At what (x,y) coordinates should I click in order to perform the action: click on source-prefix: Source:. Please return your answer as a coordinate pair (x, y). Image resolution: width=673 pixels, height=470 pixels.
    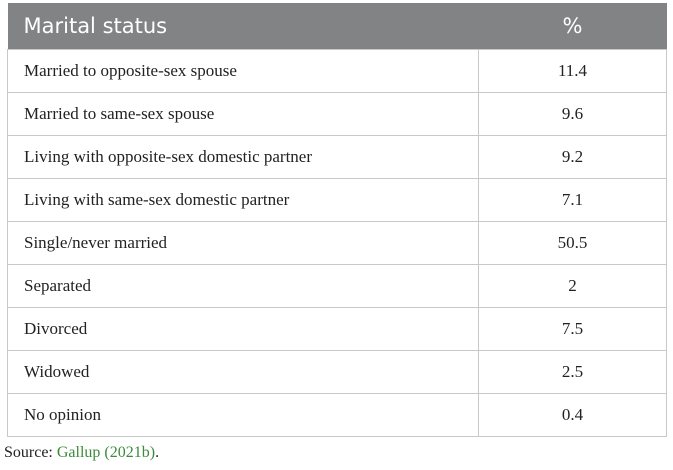
    Looking at the image, I should click on (28, 452).